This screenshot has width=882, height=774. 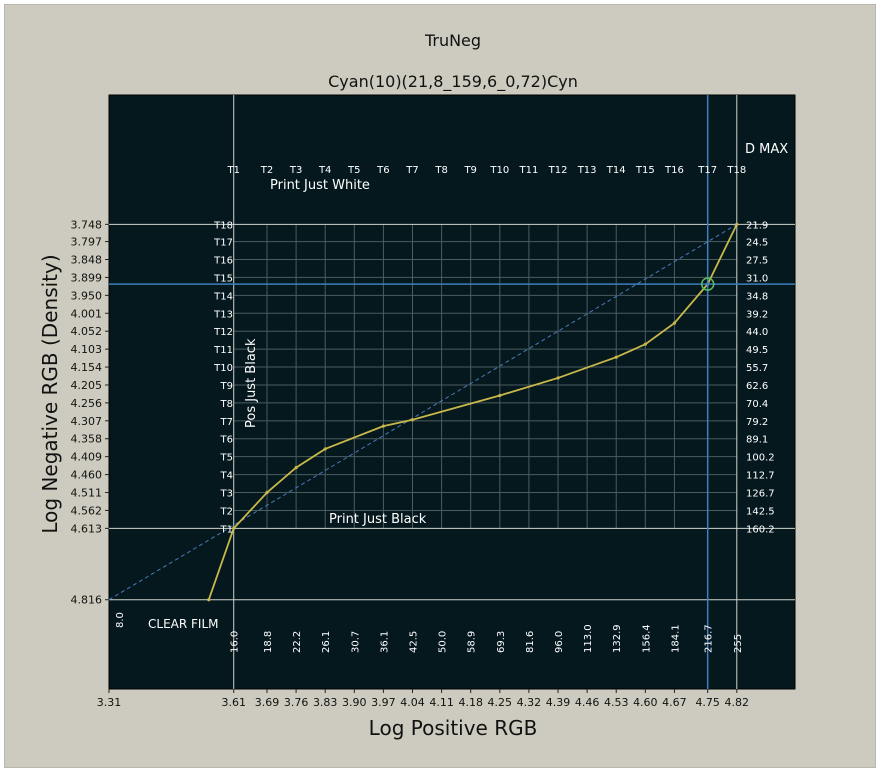 I want to click on bottom-value-label: 113.0, so click(x=588, y=638).